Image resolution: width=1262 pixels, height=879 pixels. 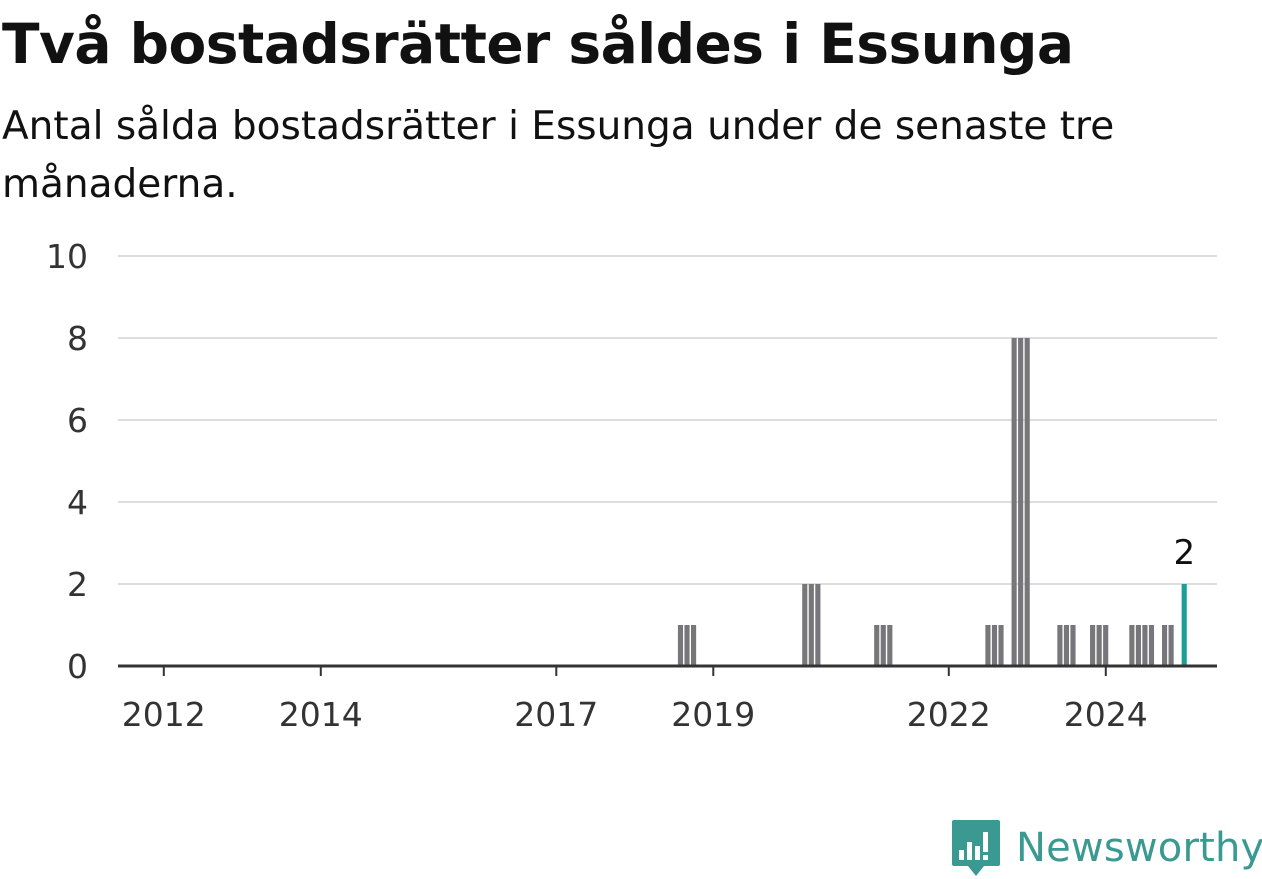 I want to click on y-tick-label: 6, so click(x=77, y=420).